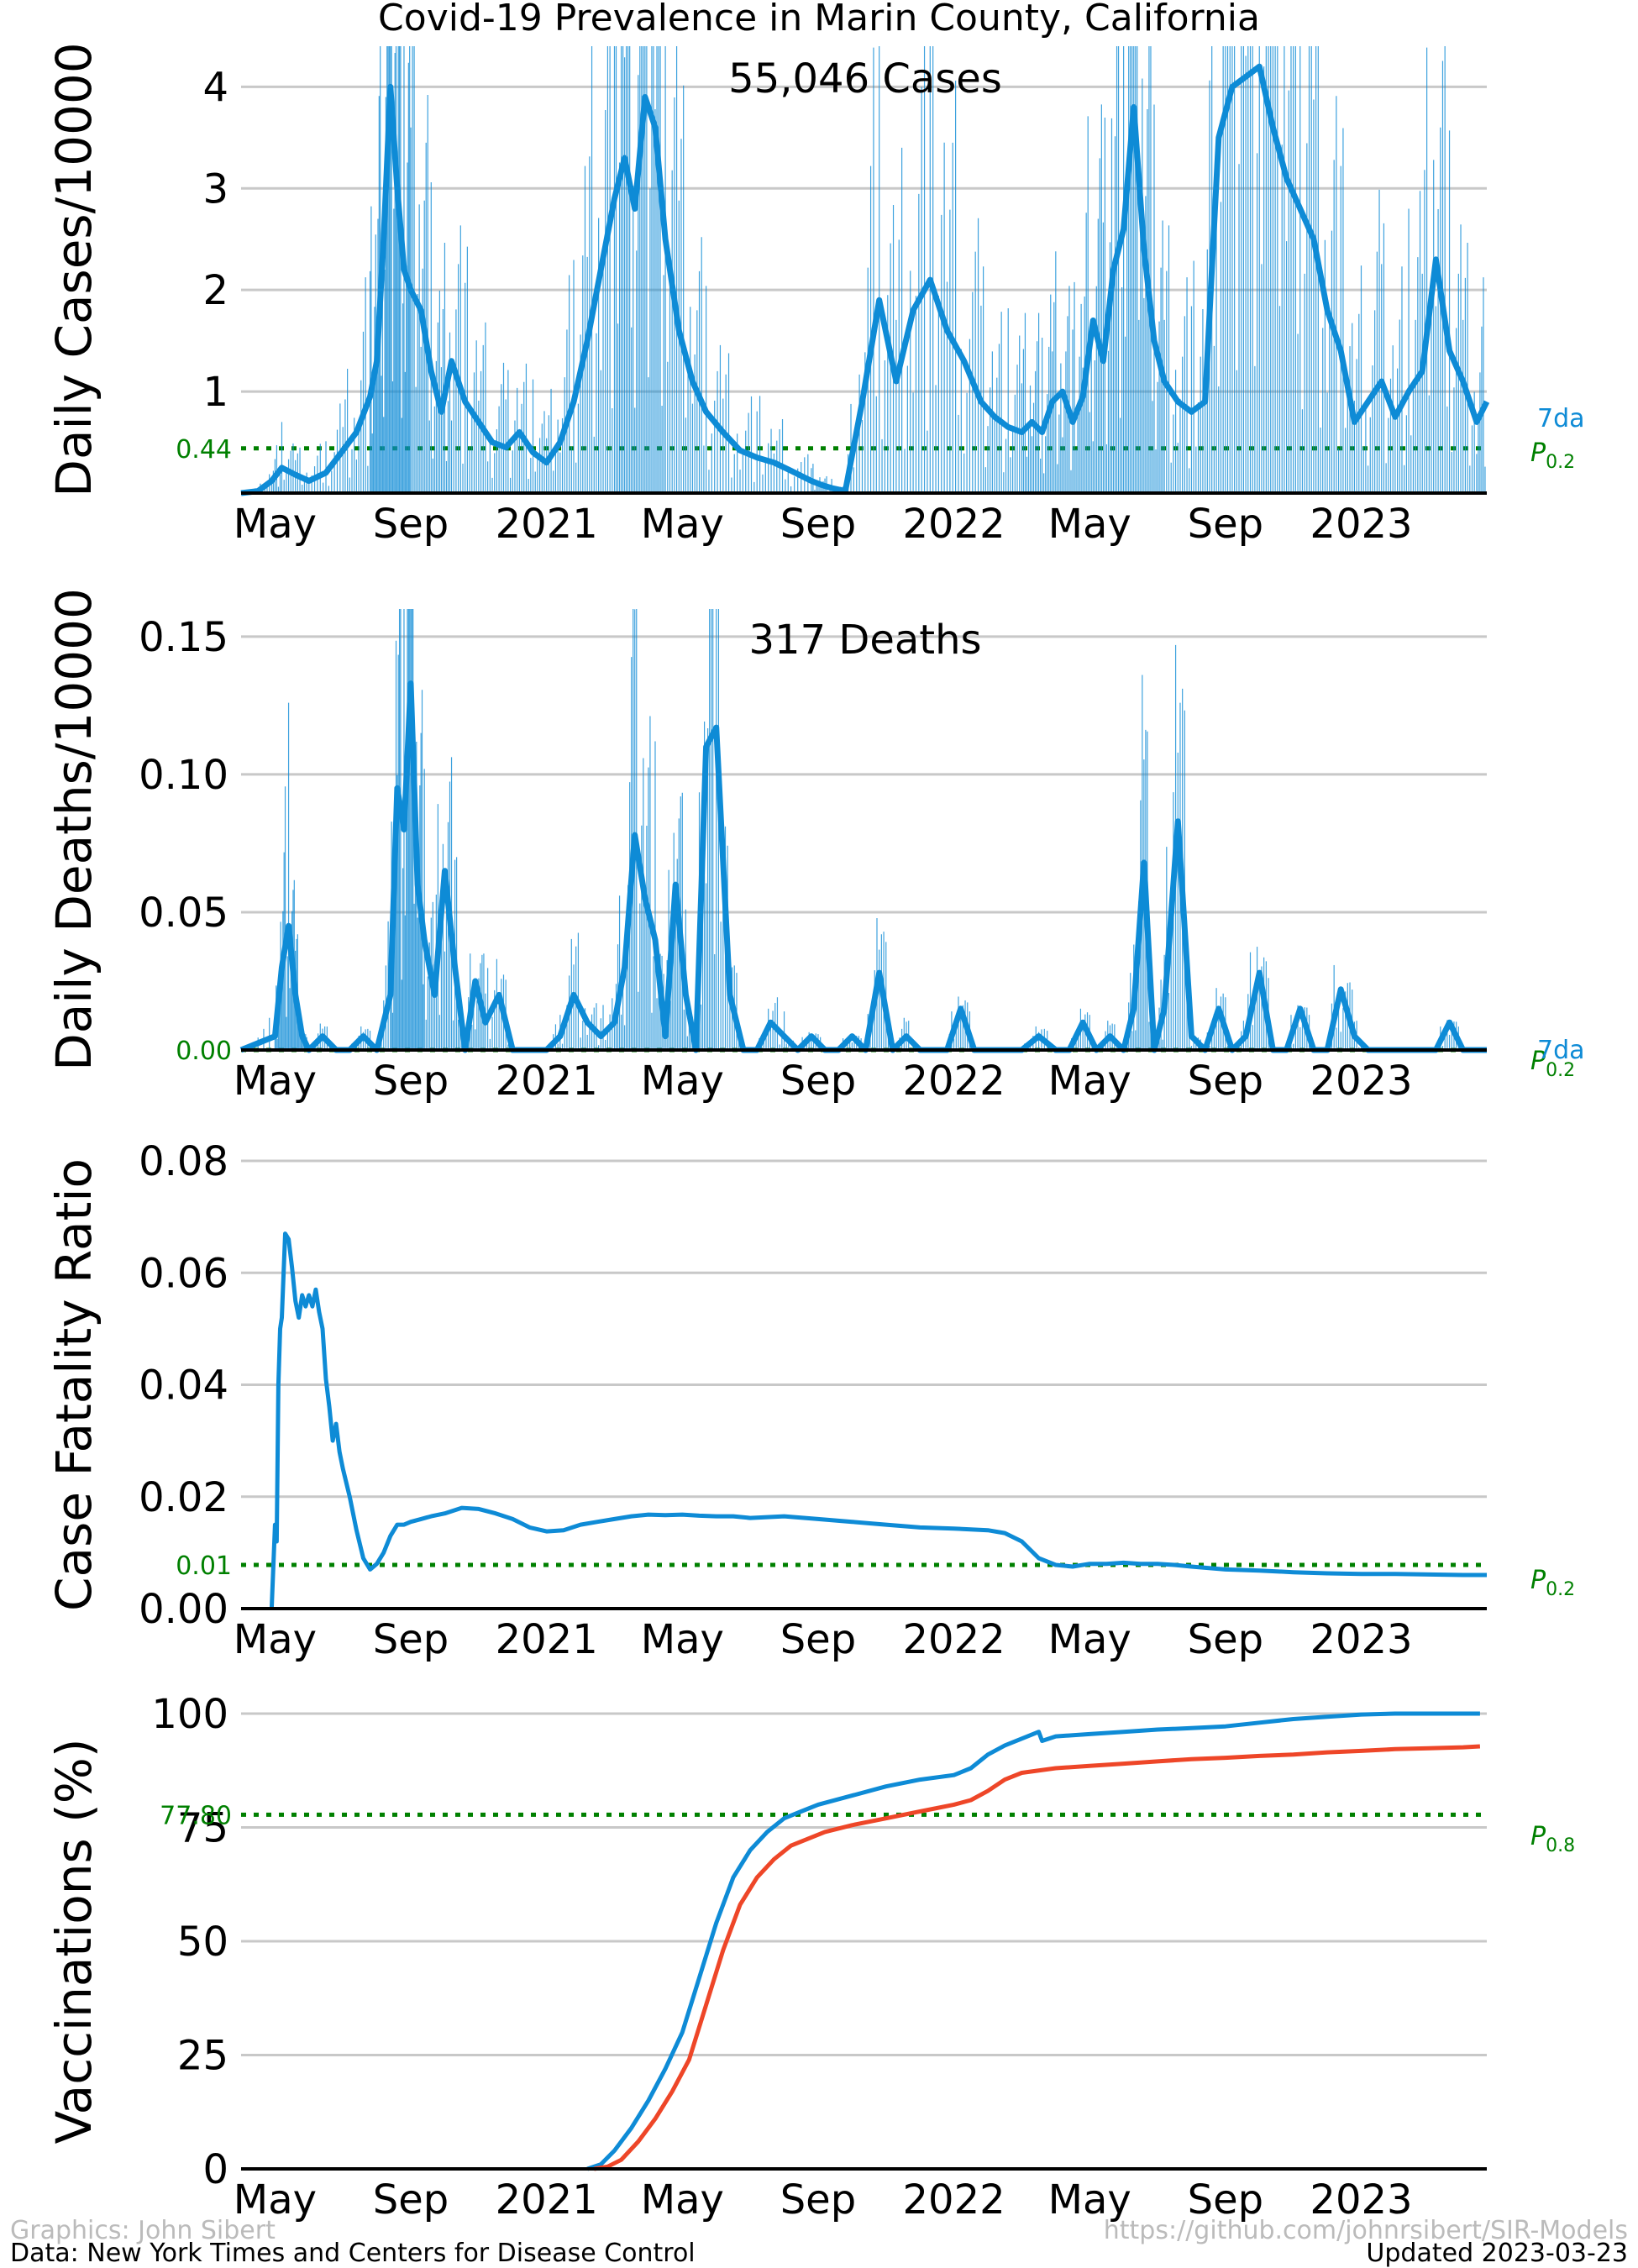 This screenshot has height=2268, width=1638. I want to click on cfr-reference-label: P0.2, so click(1552, 1583).